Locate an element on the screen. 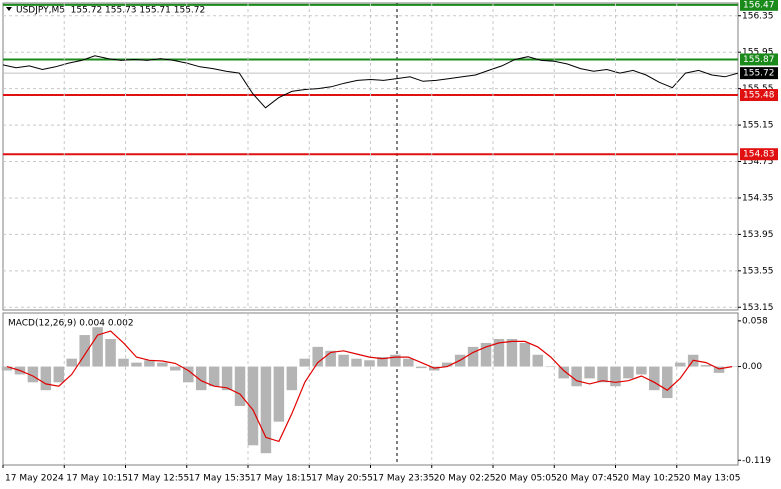  y-tick-label: -0.119 is located at coordinates (756, 461).